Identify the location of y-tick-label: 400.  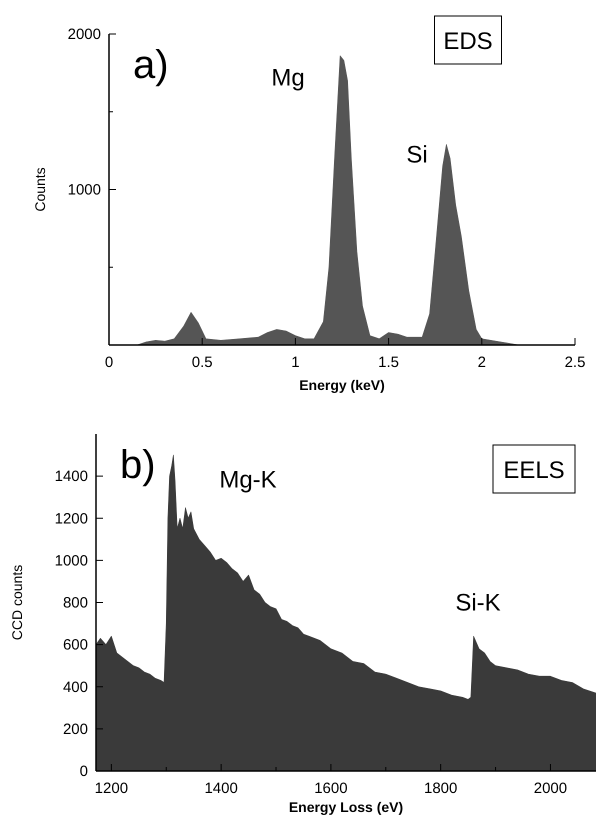
(75, 687).